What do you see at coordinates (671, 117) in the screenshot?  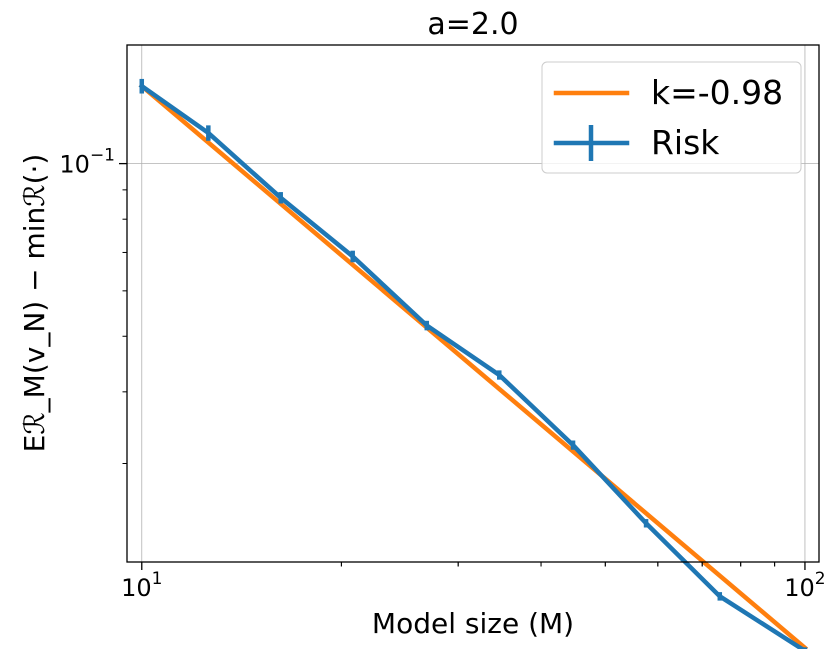 I see `legend: k=-0.98 Risk` at bounding box center [671, 117].